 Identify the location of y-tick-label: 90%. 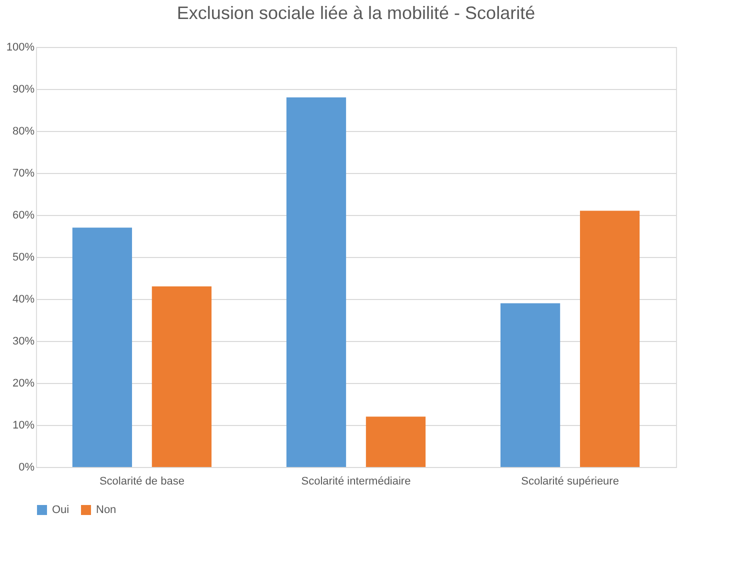
(23, 90).